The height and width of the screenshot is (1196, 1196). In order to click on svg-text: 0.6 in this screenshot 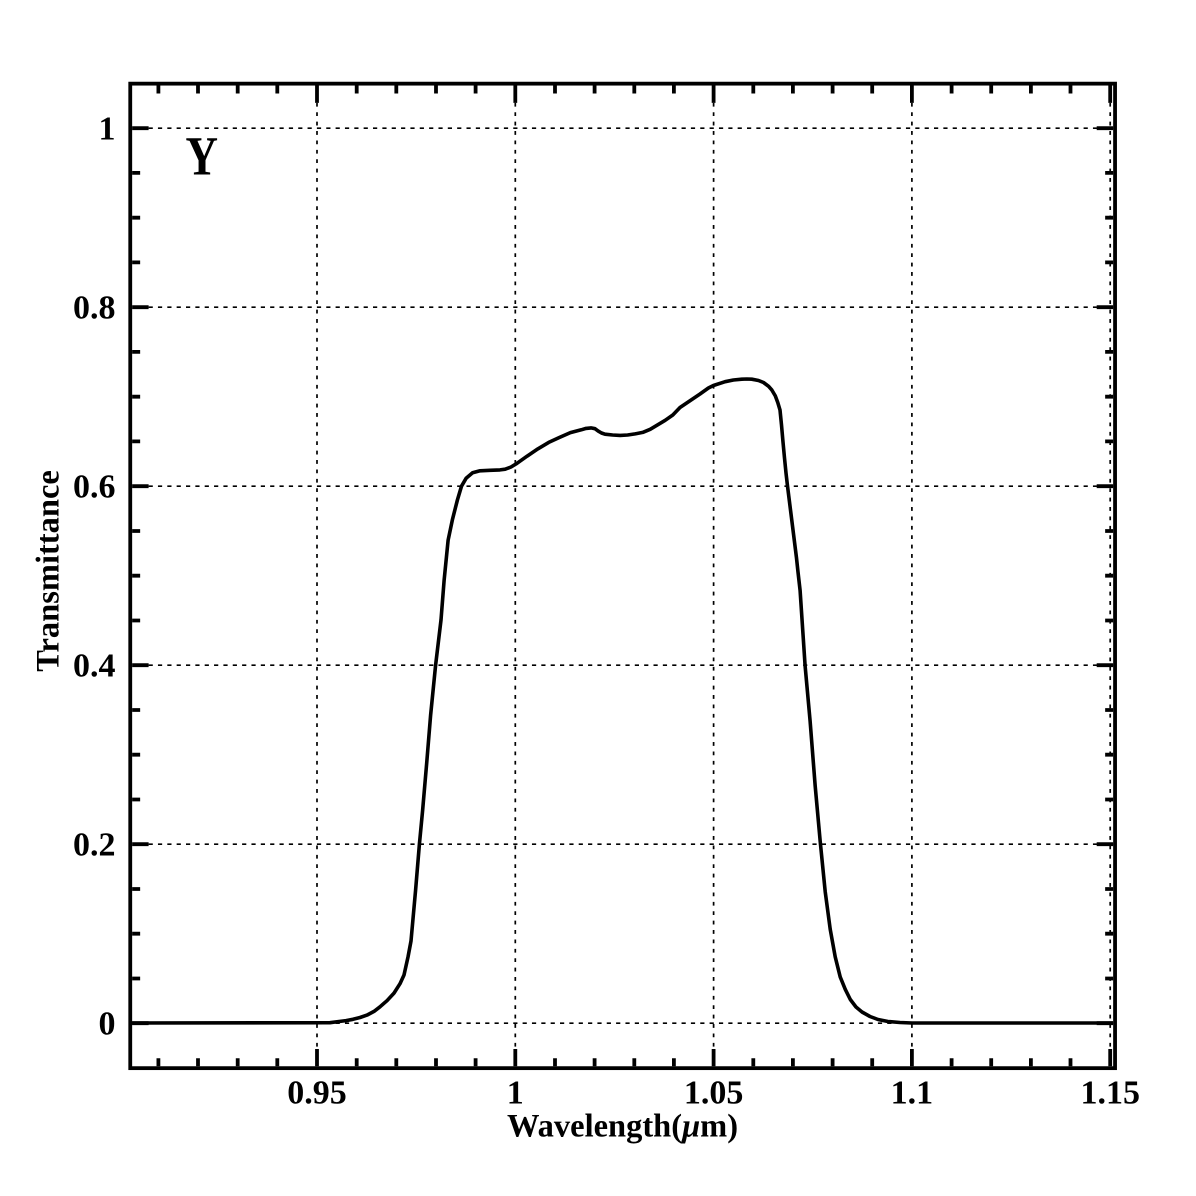, I will do `click(94, 487)`.